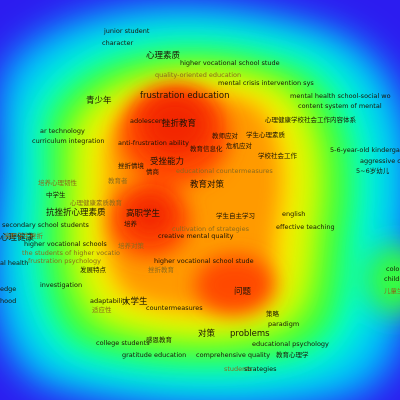  What do you see at coordinates (198, 75) in the screenshot?
I see `keyword-label: quality-oriented education` at bounding box center [198, 75].